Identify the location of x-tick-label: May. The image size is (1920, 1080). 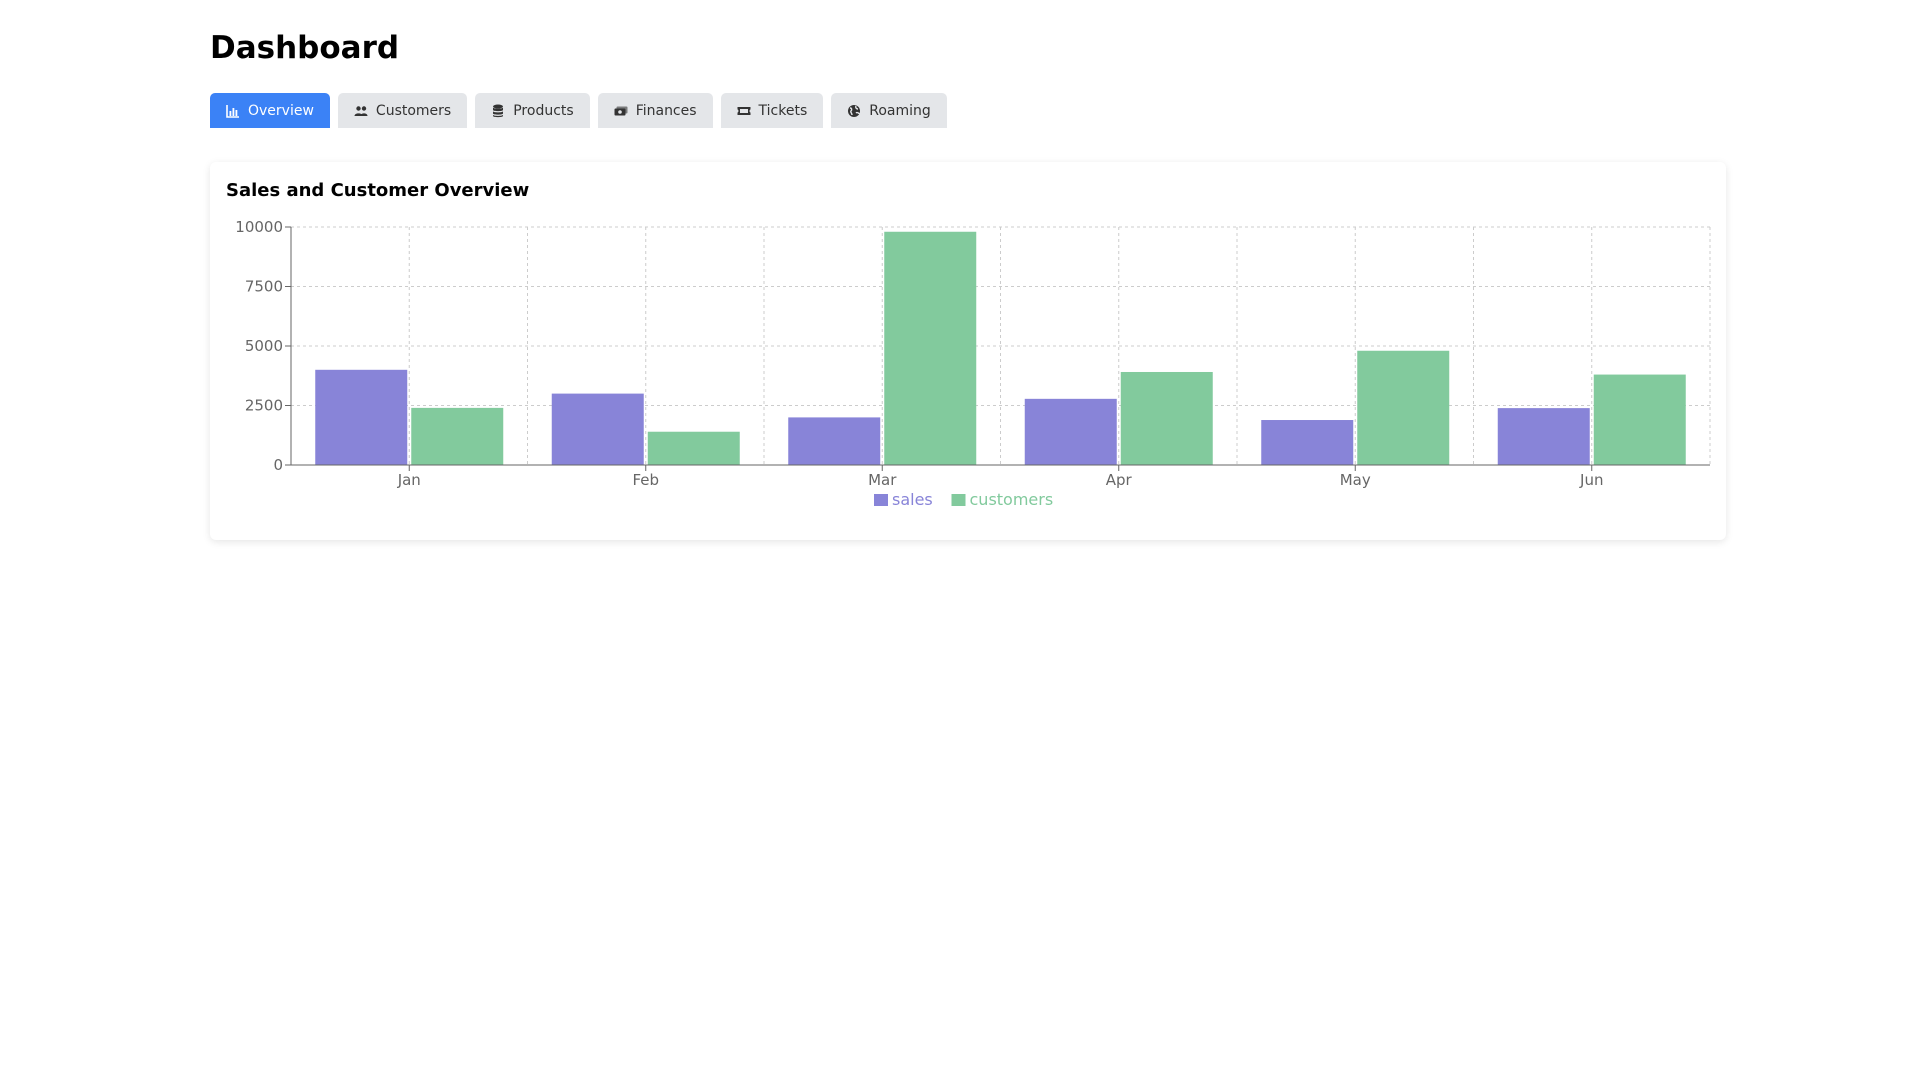
(1355, 480).